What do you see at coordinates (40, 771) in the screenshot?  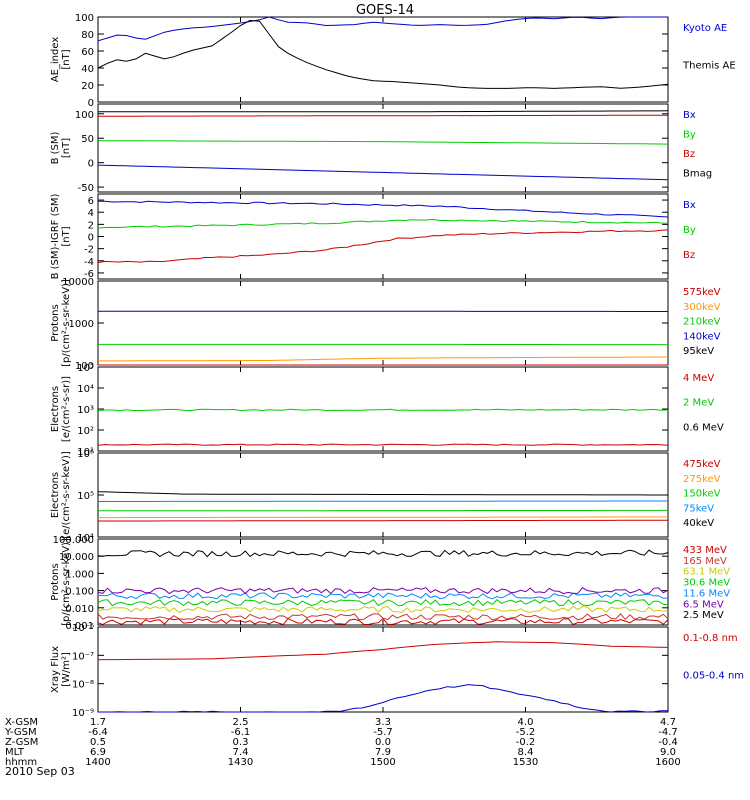 I see `footer-date: 2010 Sep 03` at bounding box center [40, 771].